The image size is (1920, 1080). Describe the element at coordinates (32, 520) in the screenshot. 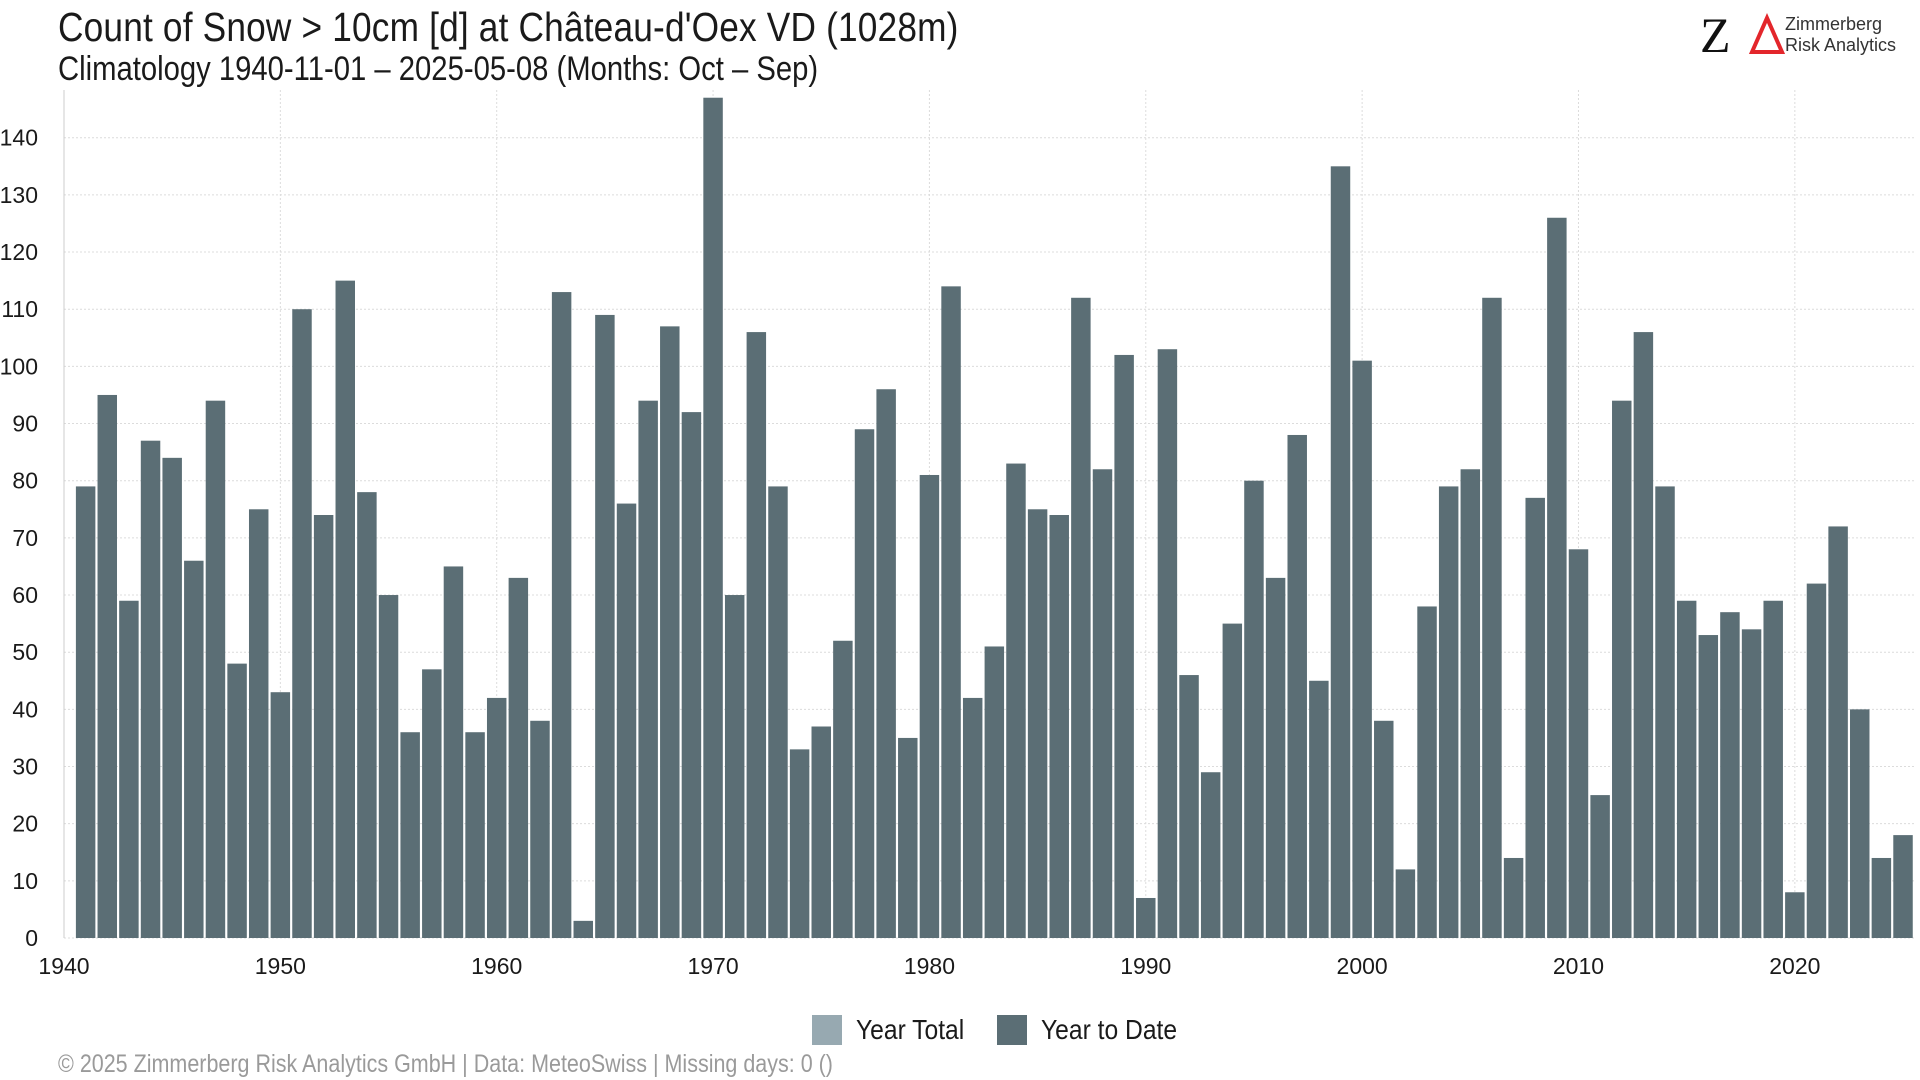

I see `y-axis: 0 10 20 30 40 50 60 70 80 90 100 110 120 130 140` at that location.